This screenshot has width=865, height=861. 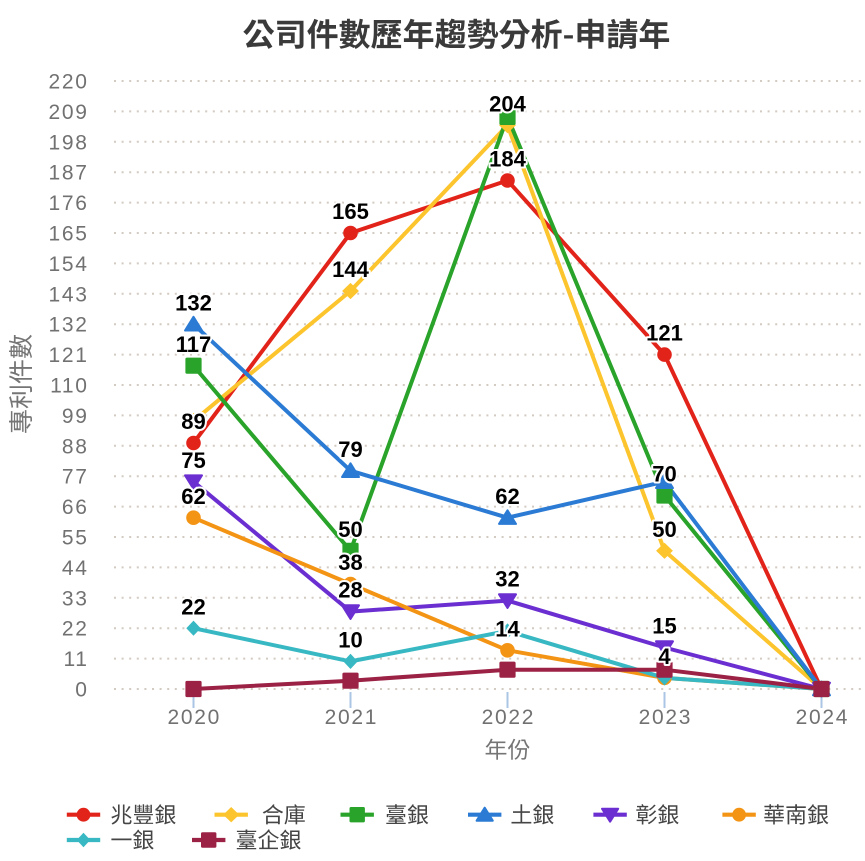 What do you see at coordinates (75, 659) in the screenshot?
I see `svg-text: 11` at bounding box center [75, 659].